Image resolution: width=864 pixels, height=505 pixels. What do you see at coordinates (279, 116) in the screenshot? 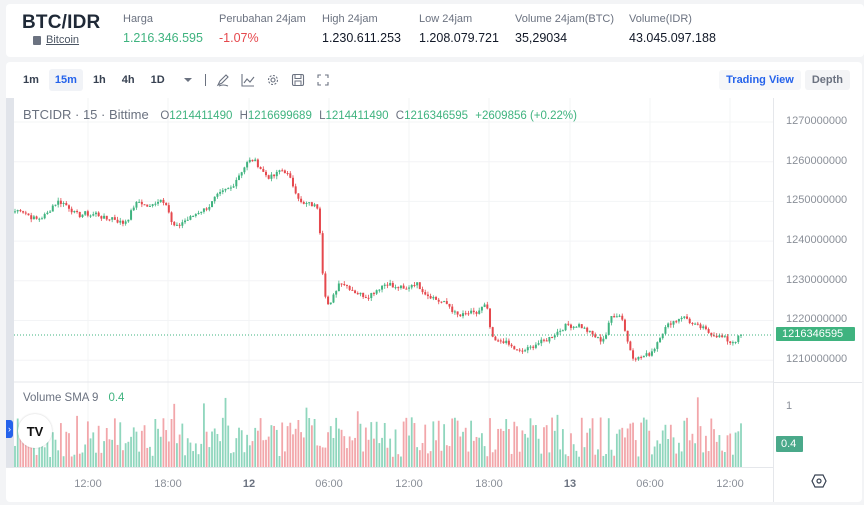
I see `high-value: 1216699689` at bounding box center [279, 116].